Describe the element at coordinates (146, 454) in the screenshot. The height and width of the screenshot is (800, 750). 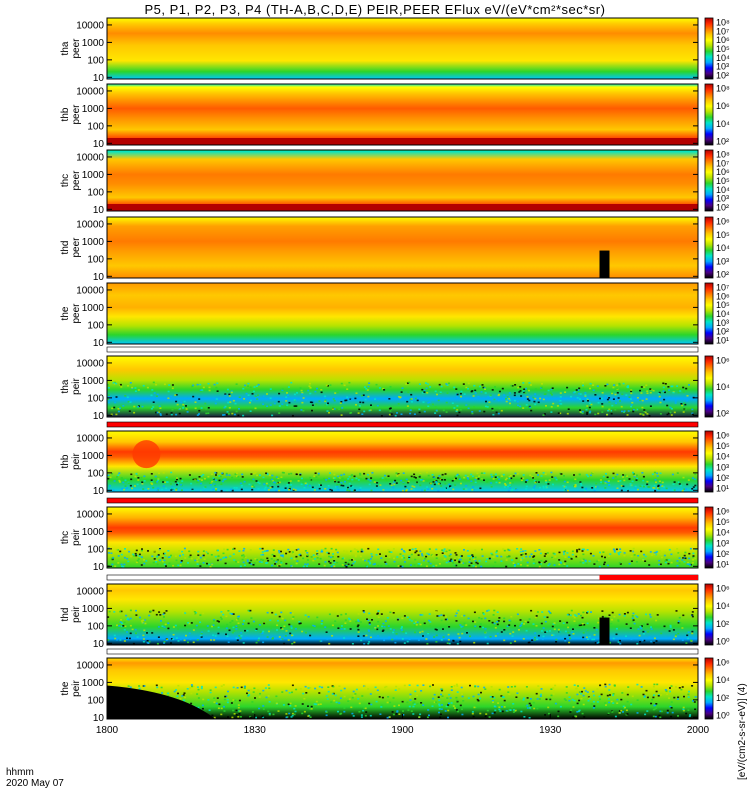
I see `energy-burst` at that location.